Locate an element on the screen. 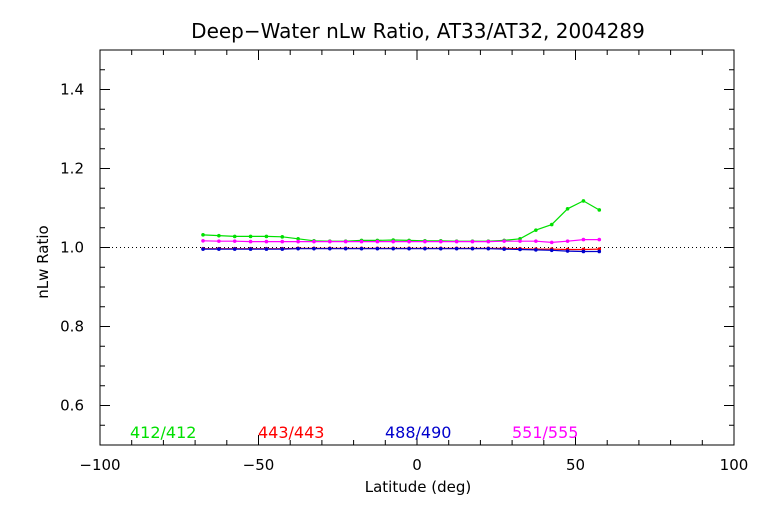  x-tick-label: 100 is located at coordinates (734, 465).